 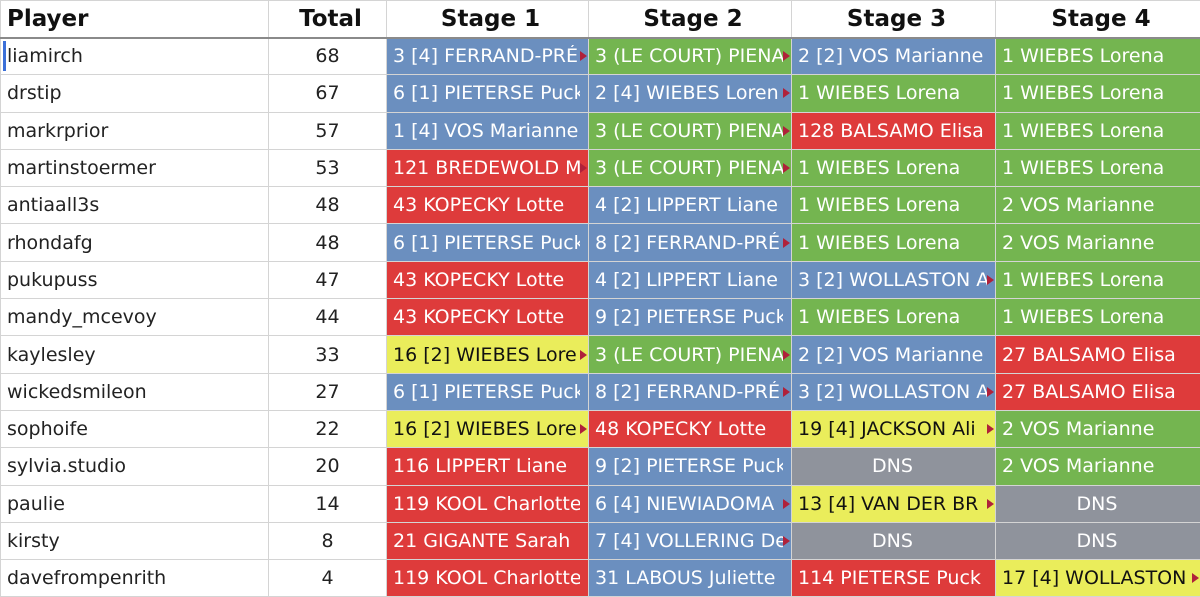 What do you see at coordinates (134, 541) in the screenshot?
I see `player-cell: kirsty` at bounding box center [134, 541].